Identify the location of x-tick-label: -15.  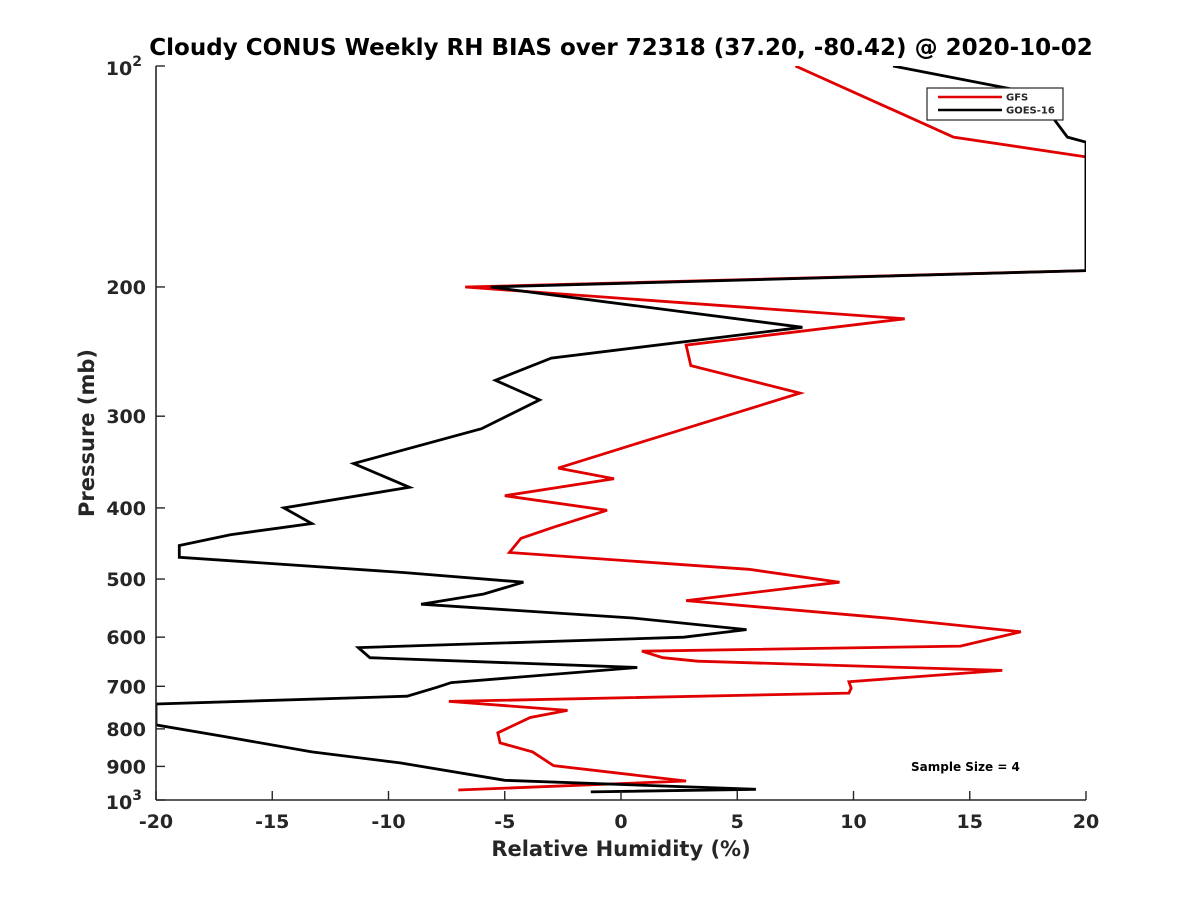
(272, 822).